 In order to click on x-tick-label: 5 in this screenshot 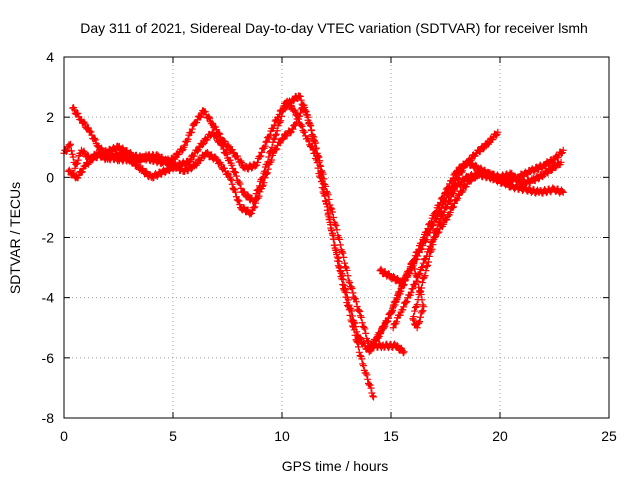, I will do `click(173, 436)`.